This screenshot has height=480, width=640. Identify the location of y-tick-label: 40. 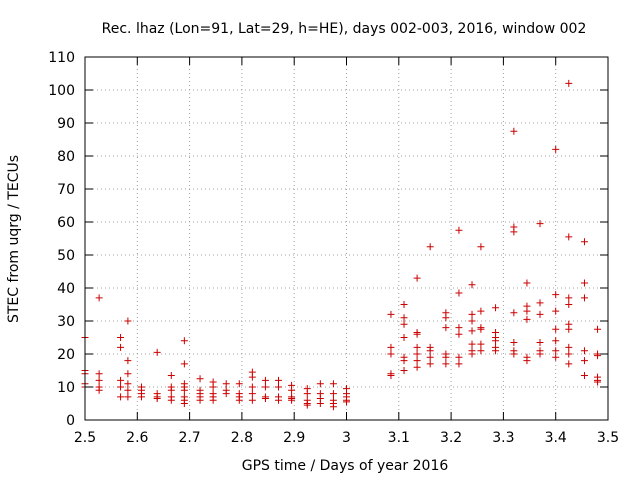
(66, 289).